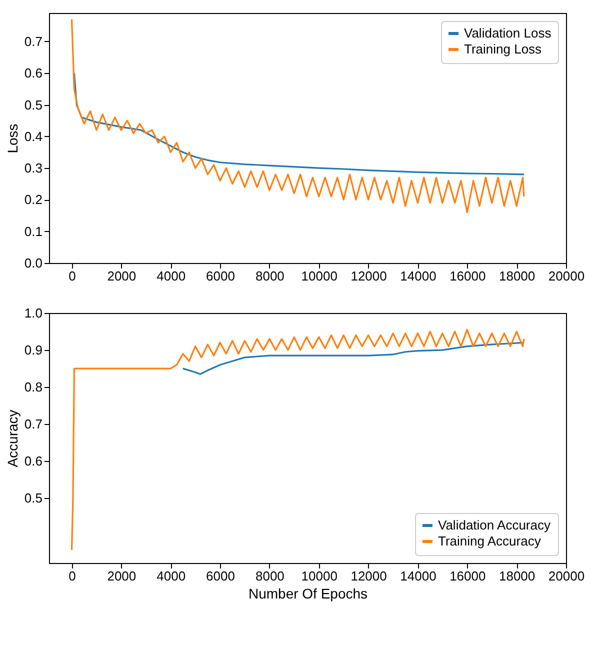 The width and height of the screenshot is (610, 651). Describe the element at coordinates (33, 168) in the screenshot. I see `y-tick-label: 0.3` at that location.